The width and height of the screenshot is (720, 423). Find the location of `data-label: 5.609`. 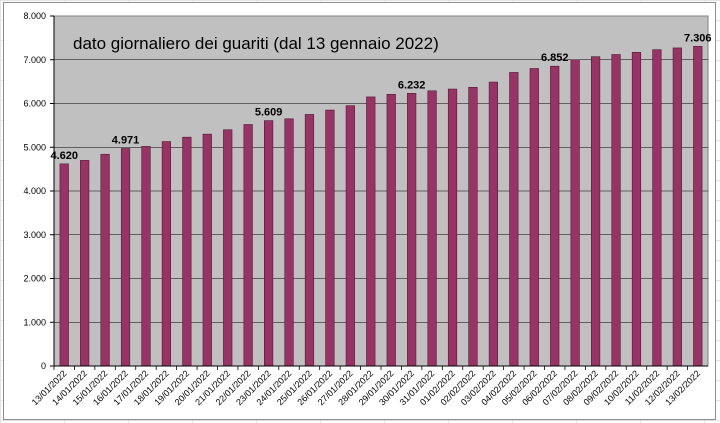

data-label: 5.609 is located at coordinates (269, 113).